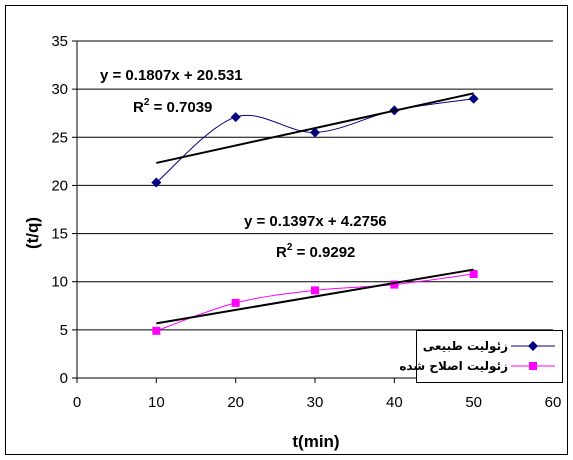 This screenshot has height=460, width=573. What do you see at coordinates (489, 356) in the screenshot?
I see `legend-box` at bounding box center [489, 356].